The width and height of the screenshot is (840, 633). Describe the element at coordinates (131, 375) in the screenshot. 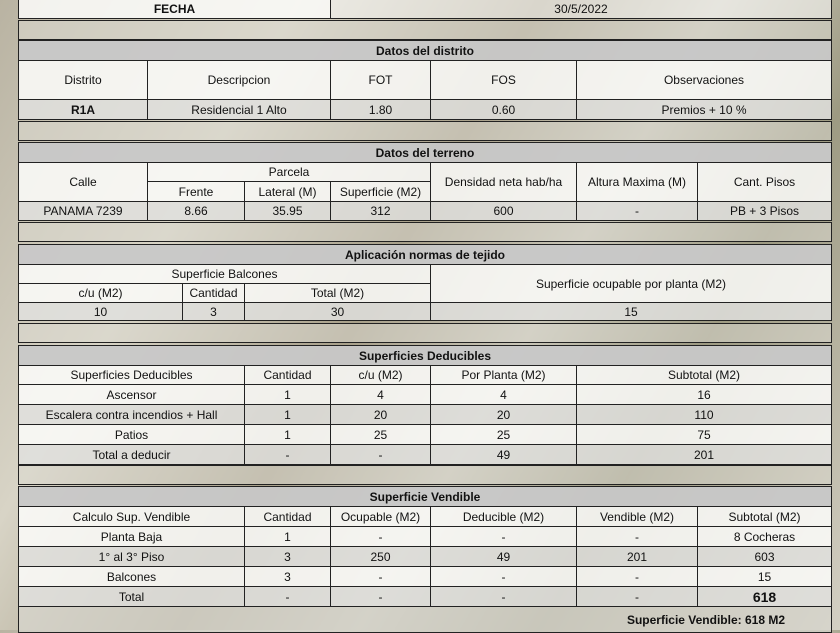

I see `header-cell: Superficies Deducibles` at that location.